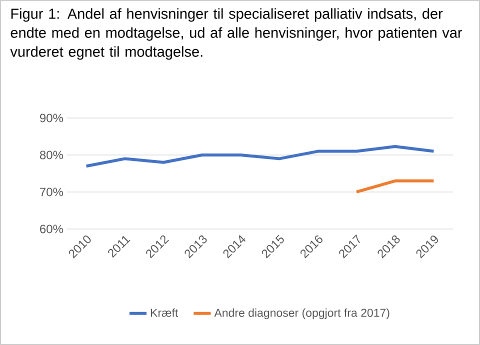 The width and height of the screenshot is (480, 345). I want to click on y-tick-label: 80%, so click(52, 155).